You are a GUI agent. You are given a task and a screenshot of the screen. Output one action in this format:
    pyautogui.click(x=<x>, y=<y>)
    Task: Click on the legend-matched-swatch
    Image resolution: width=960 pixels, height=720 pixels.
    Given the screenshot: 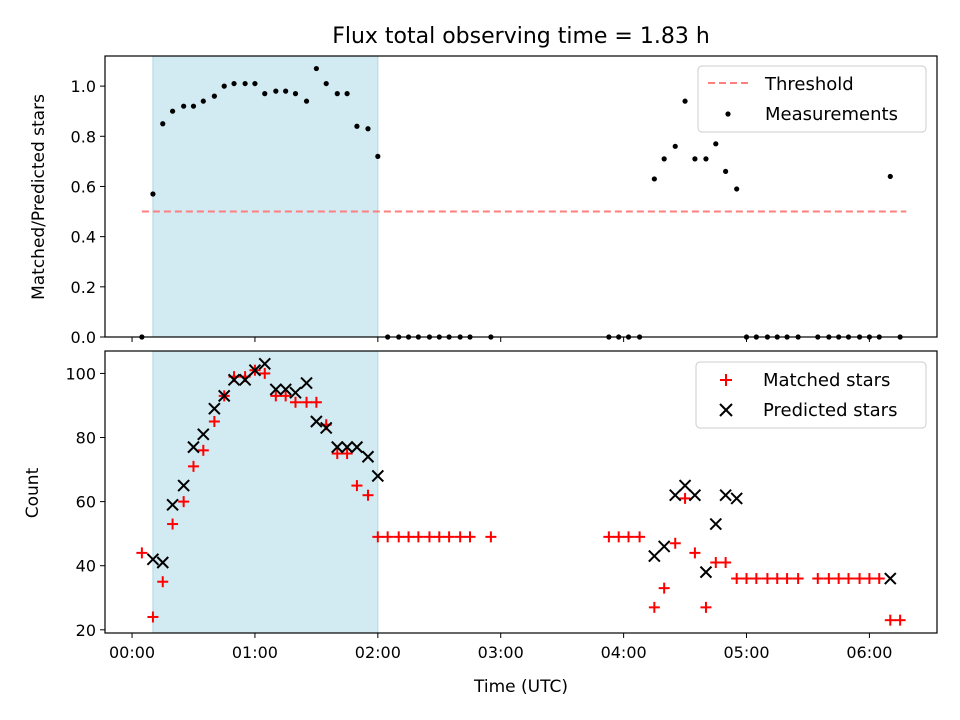 What is the action you would take?
    pyautogui.click(x=726, y=380)
    